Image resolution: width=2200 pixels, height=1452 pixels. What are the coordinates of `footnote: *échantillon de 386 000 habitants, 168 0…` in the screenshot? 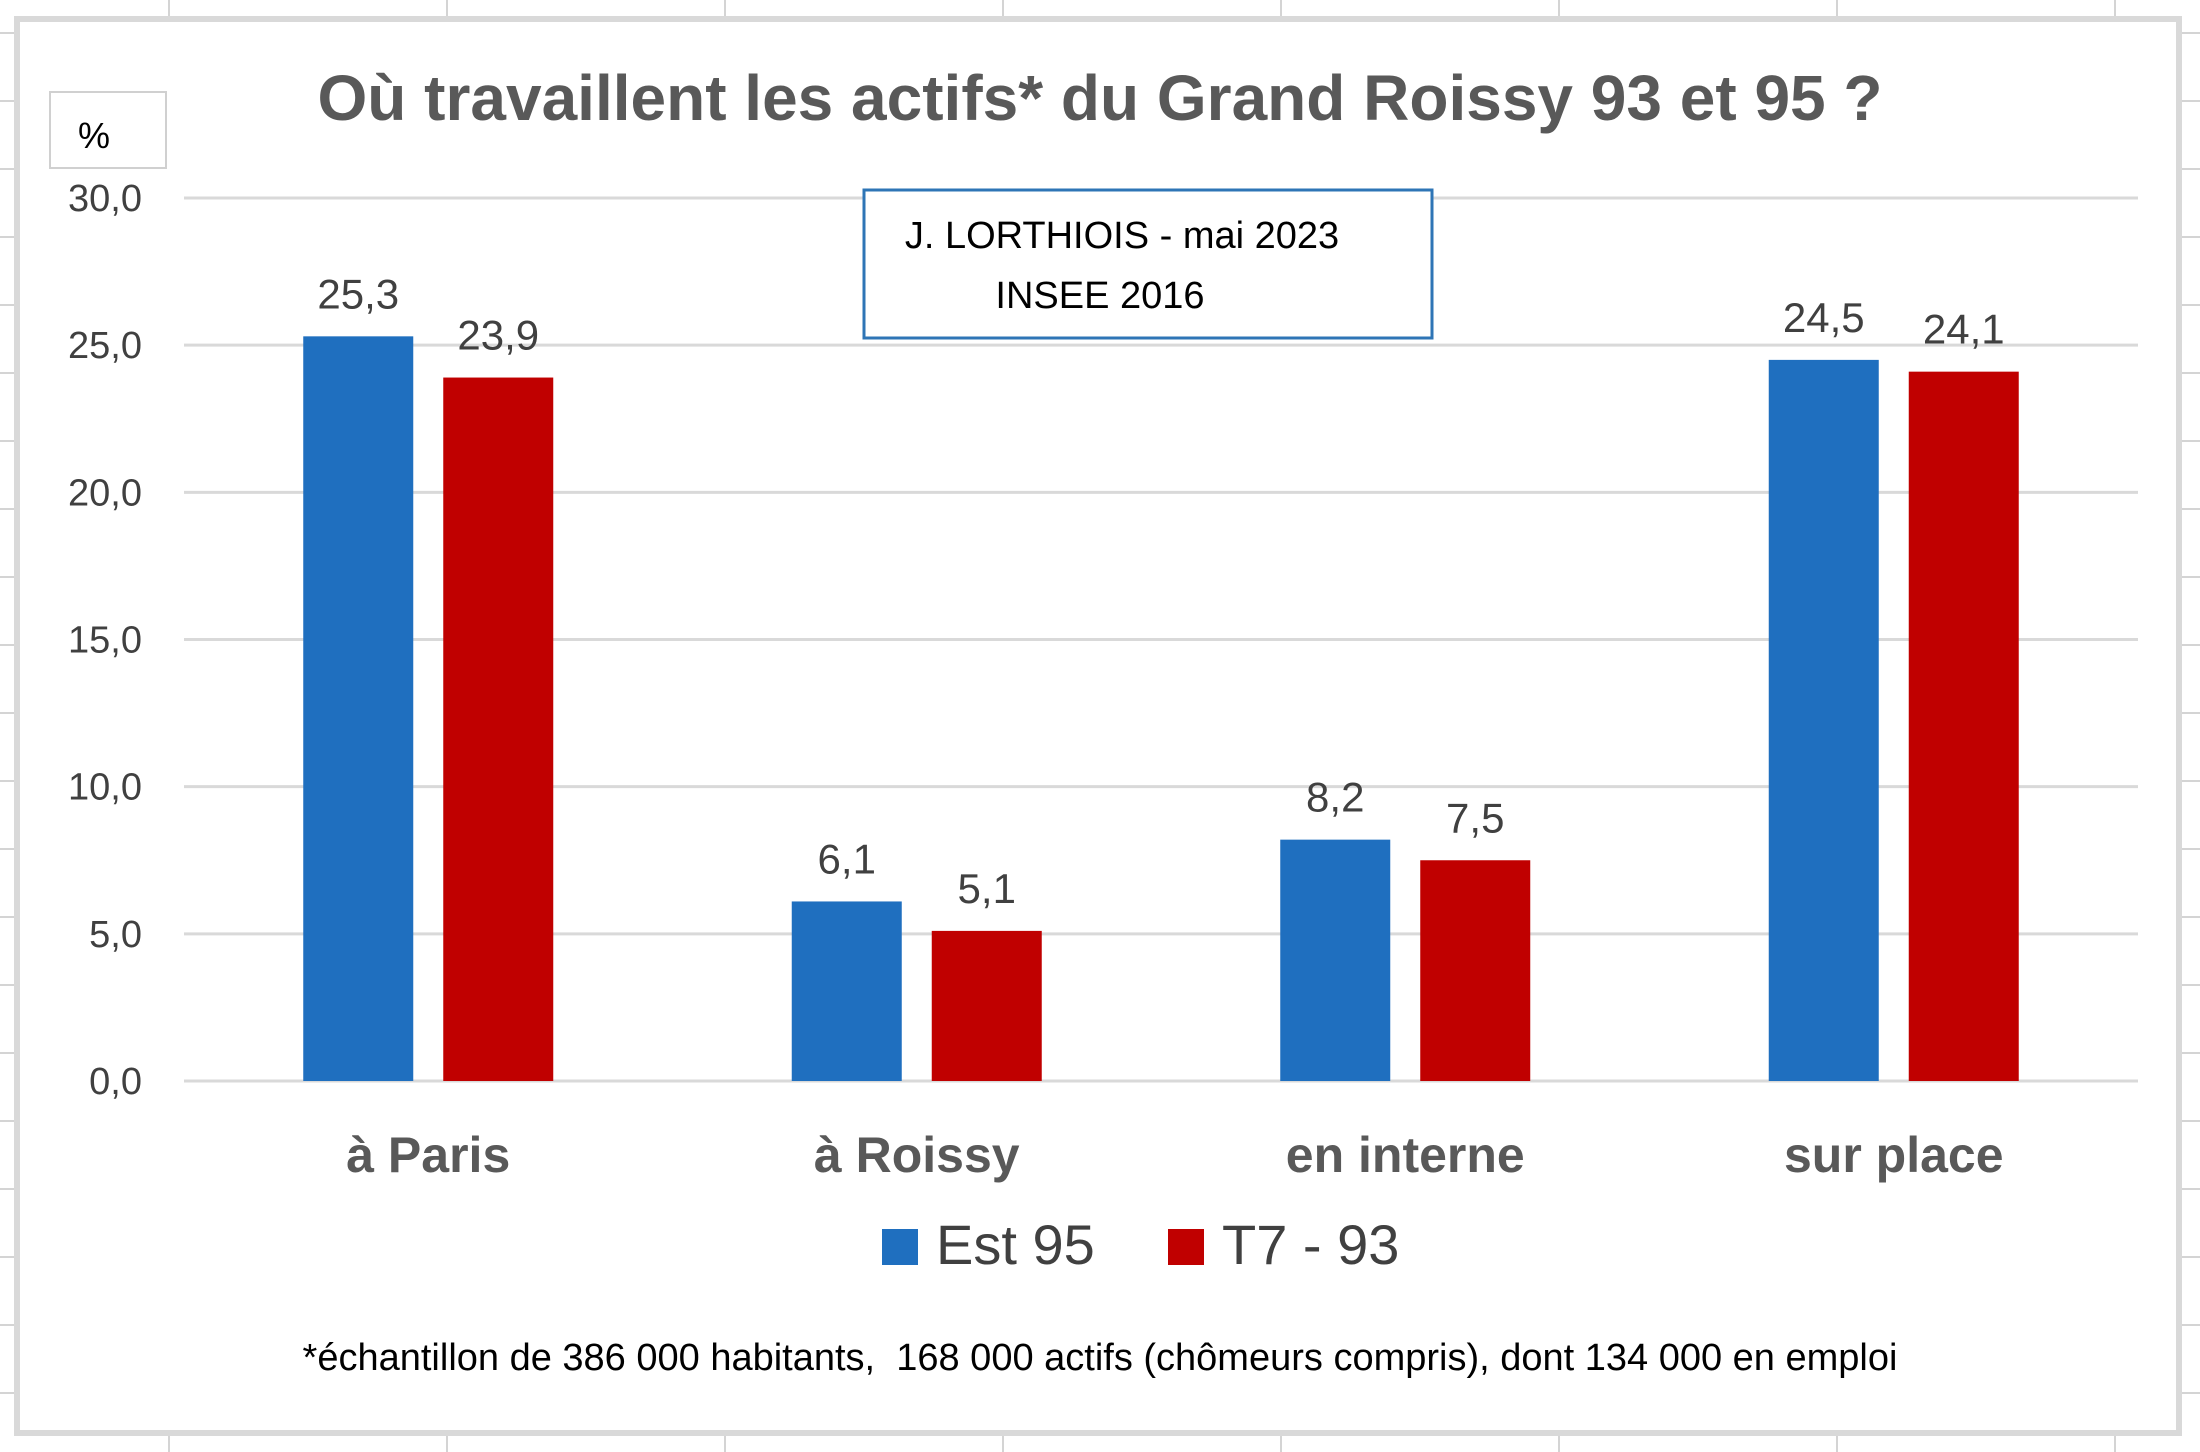 It's located at (1100, 1358).